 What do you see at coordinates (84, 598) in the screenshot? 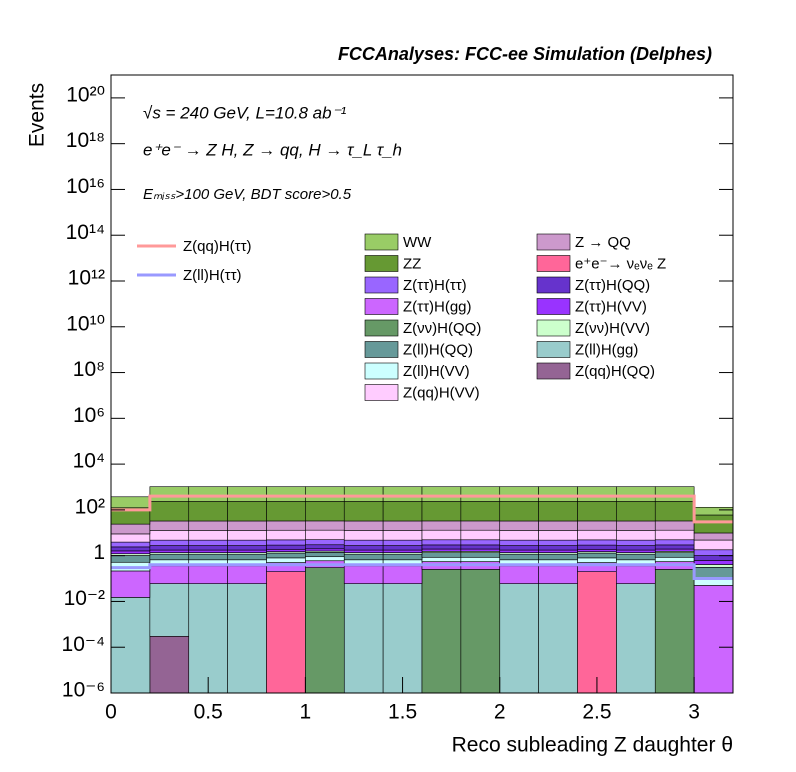
I see `y-tick-label: 10⁻²` at bounding box center [84, 598].